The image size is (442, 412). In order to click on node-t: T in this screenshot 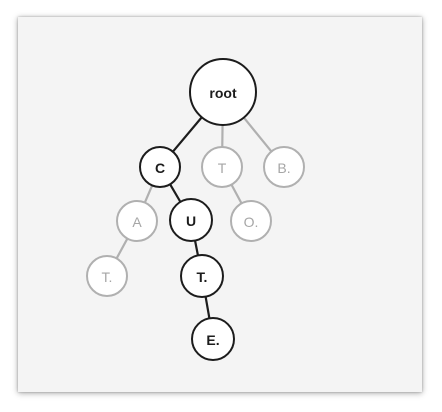, I will do `click(222, 167)`.